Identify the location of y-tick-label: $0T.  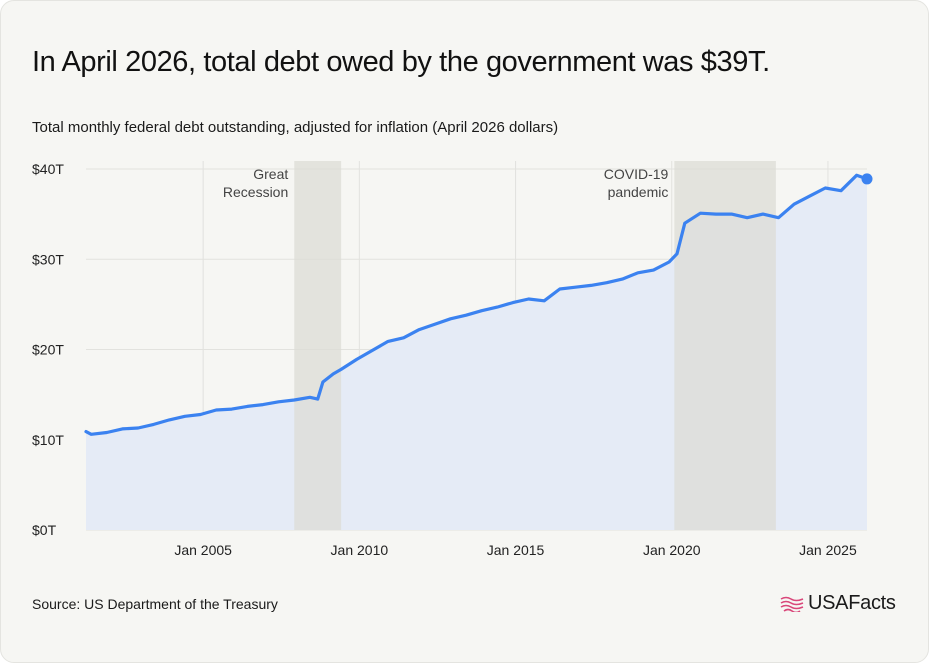
(44, 530).